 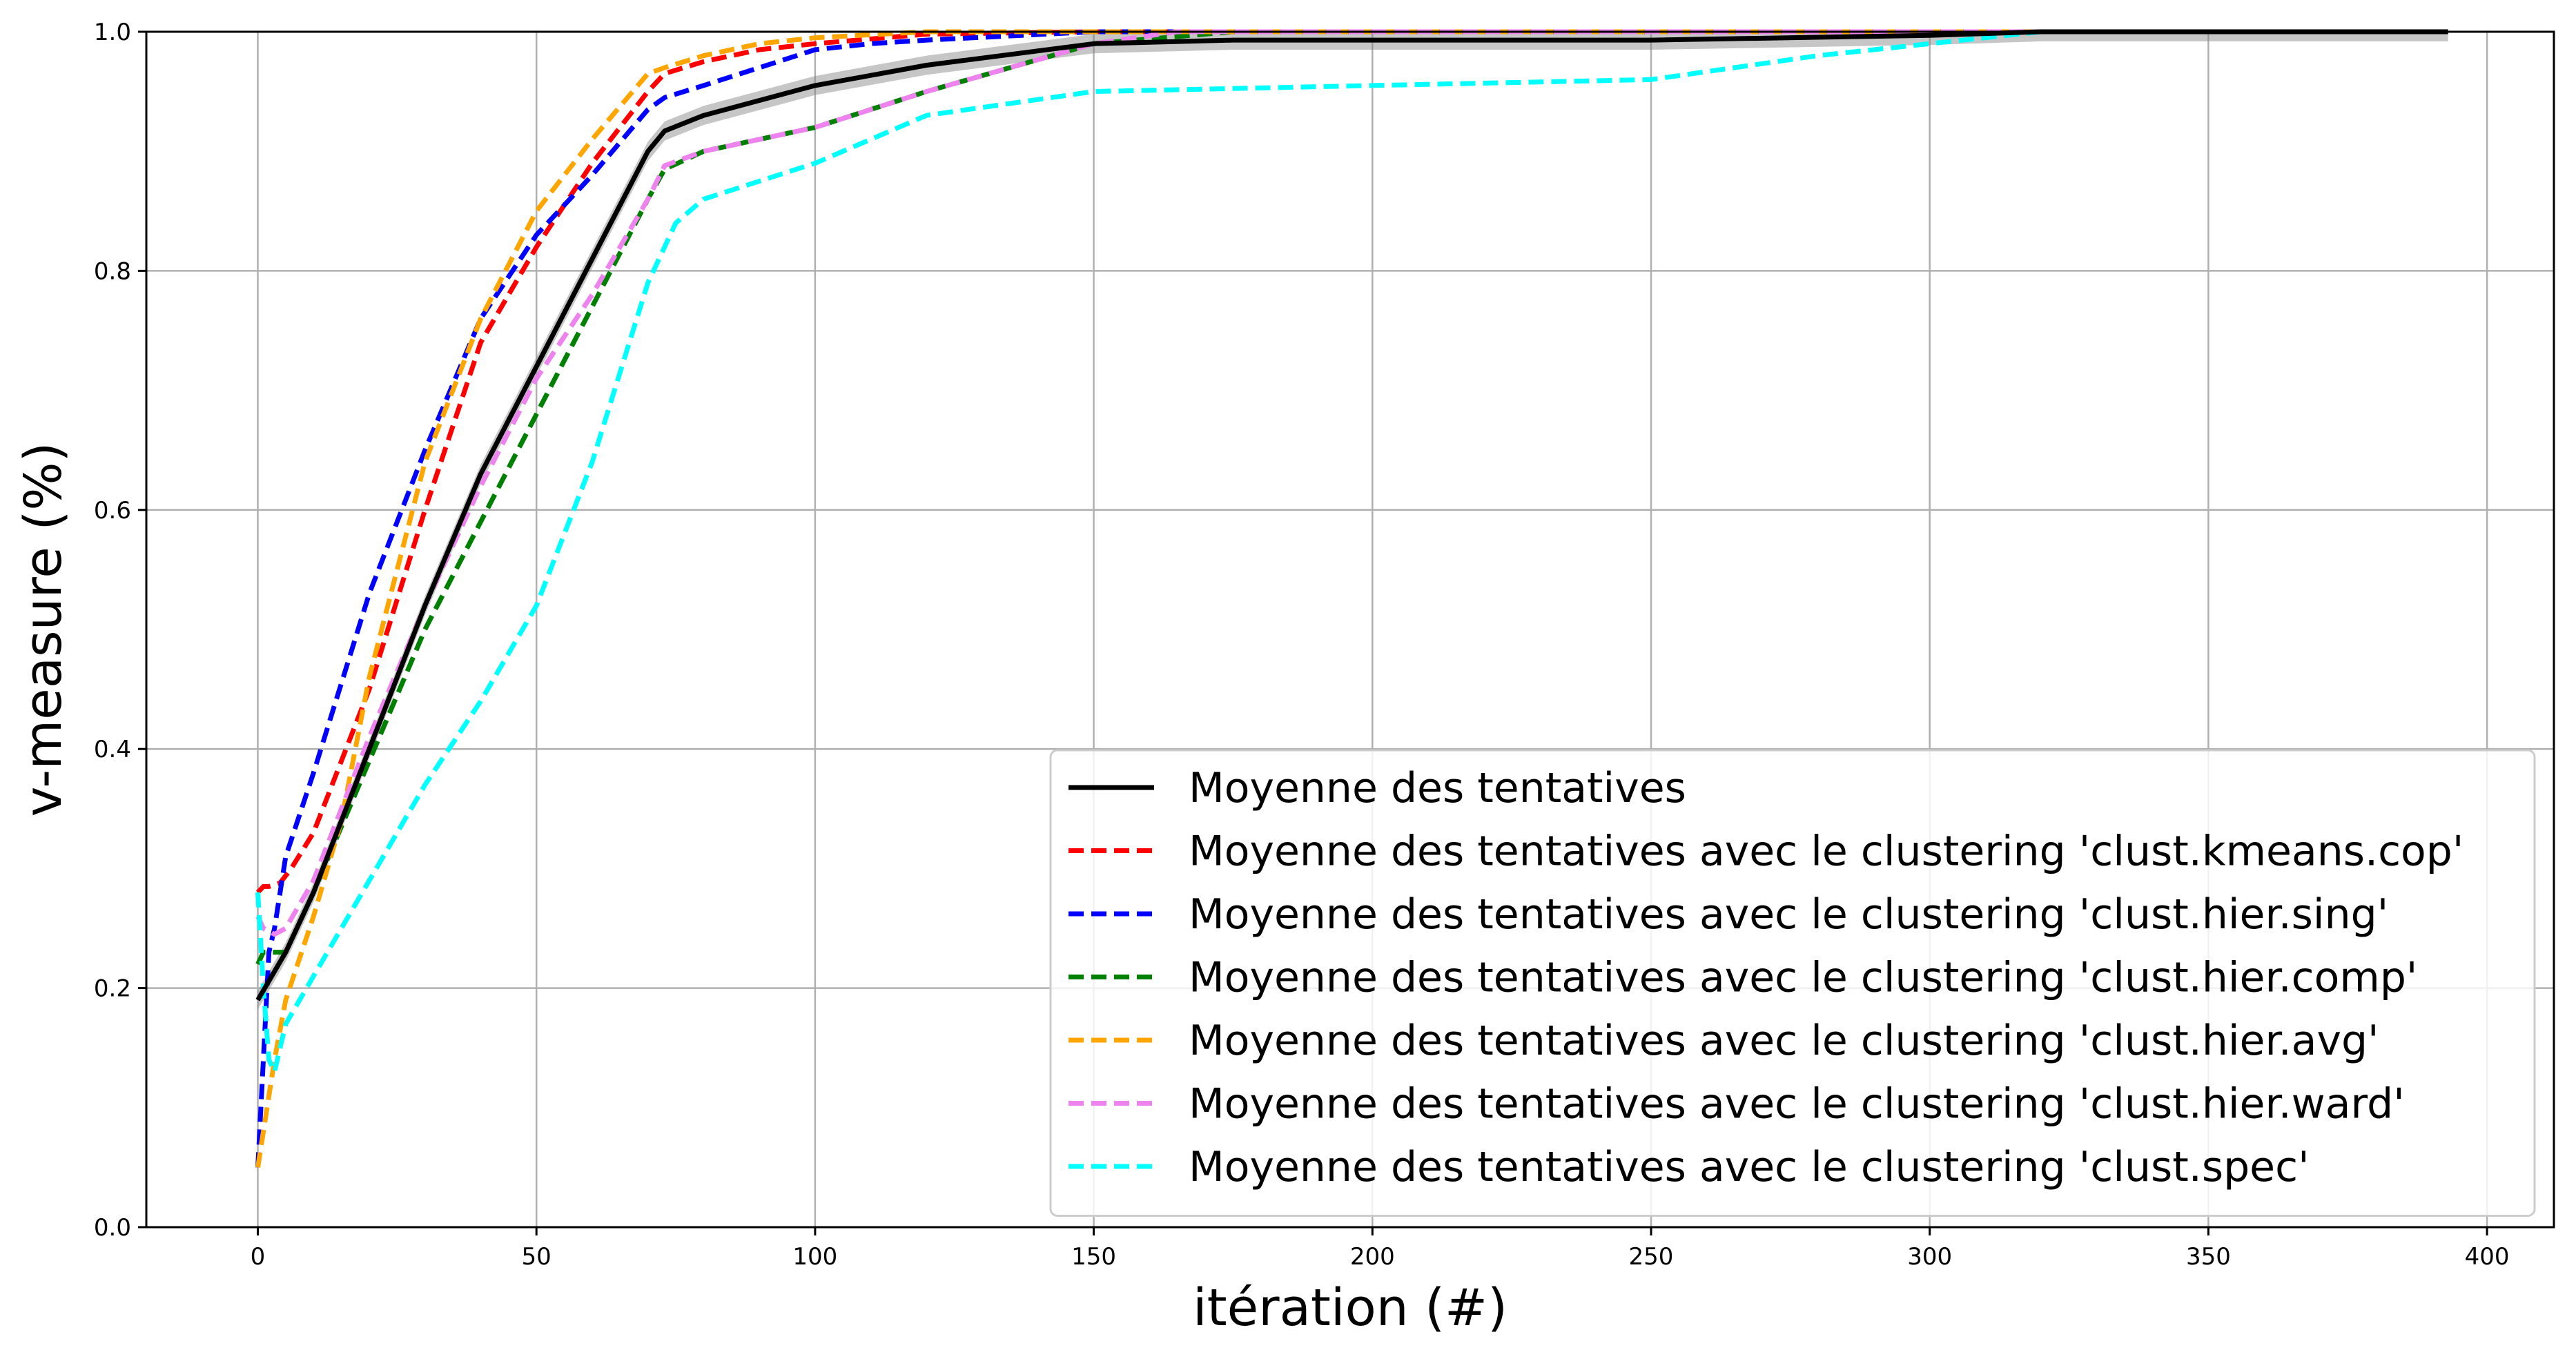 What do you see at coordinates (258, 1257) in the screenshot?
I see `x-tick-label: 0` at bounding box center [258, 1257].